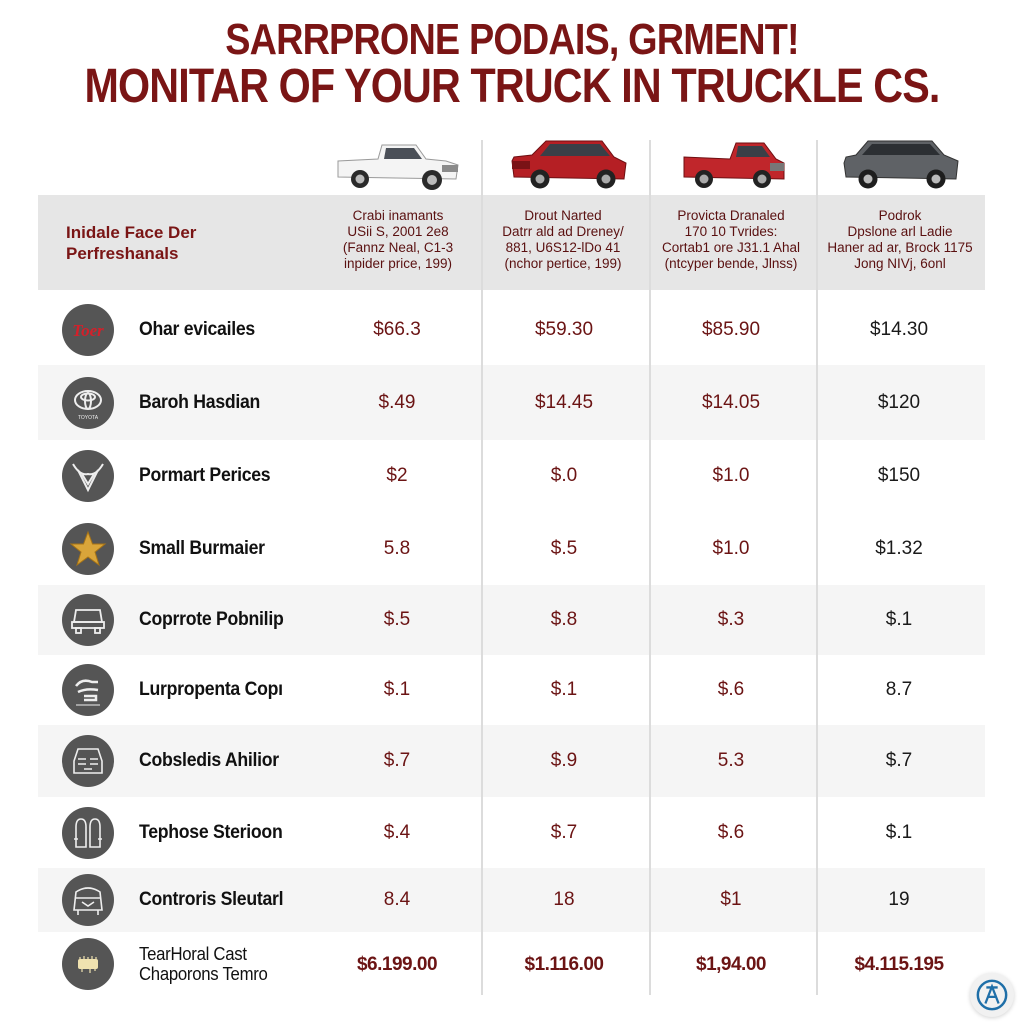  Describe the element at coordinates (399, 164) in the screenshot. I see `white-pickup-truck-image` at that location.